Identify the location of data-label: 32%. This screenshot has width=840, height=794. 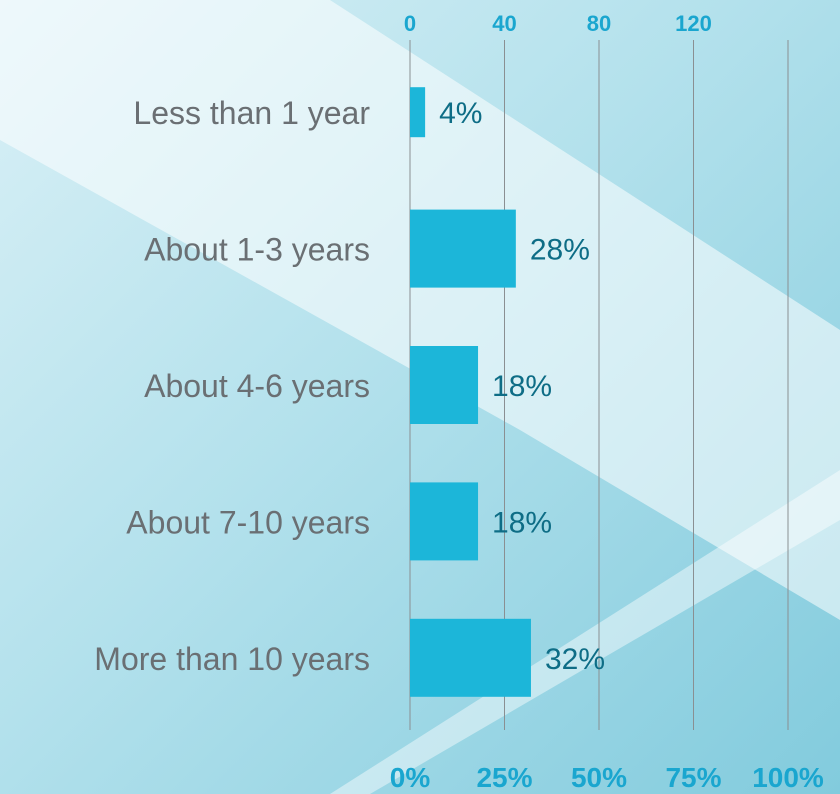
(575, 659).